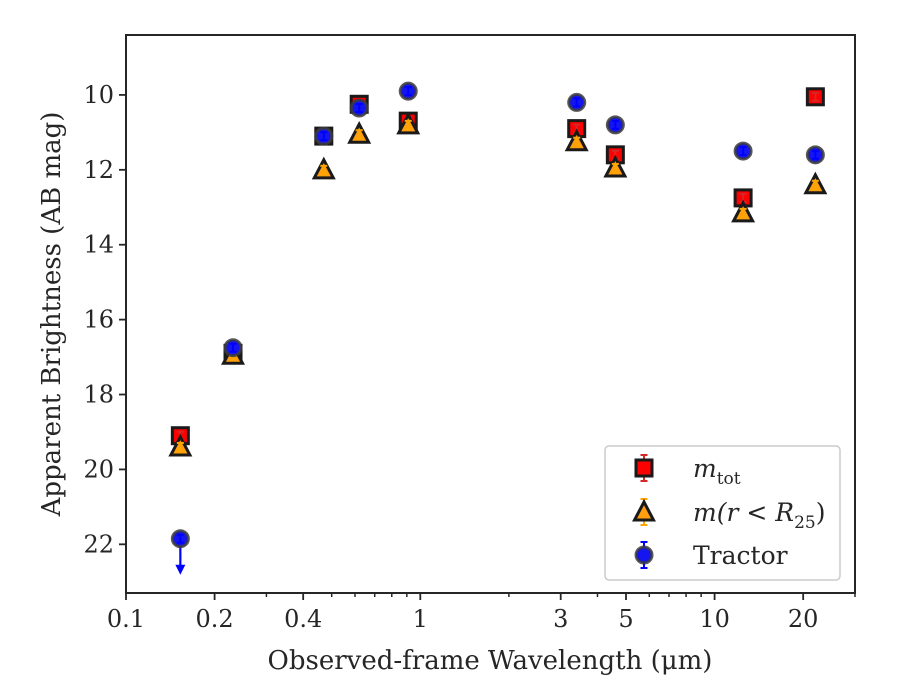 The width and height of the screenshot is (900, 700). Describe the element at coordinates (420, 619) in the screenshot. I see `x-tick-label: 1` at that location.